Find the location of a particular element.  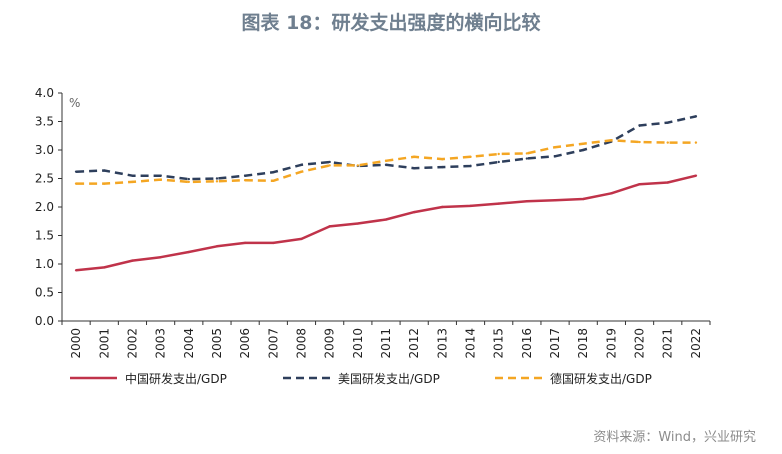

y-tick-label: 2.0 is located at coordinates (44, 207).